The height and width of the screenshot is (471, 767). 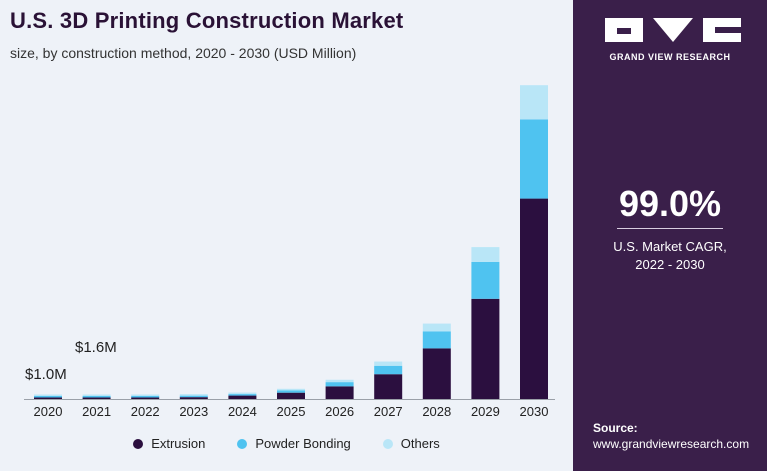 I want to click on bar-others-2029, so click(x=485, y=254).